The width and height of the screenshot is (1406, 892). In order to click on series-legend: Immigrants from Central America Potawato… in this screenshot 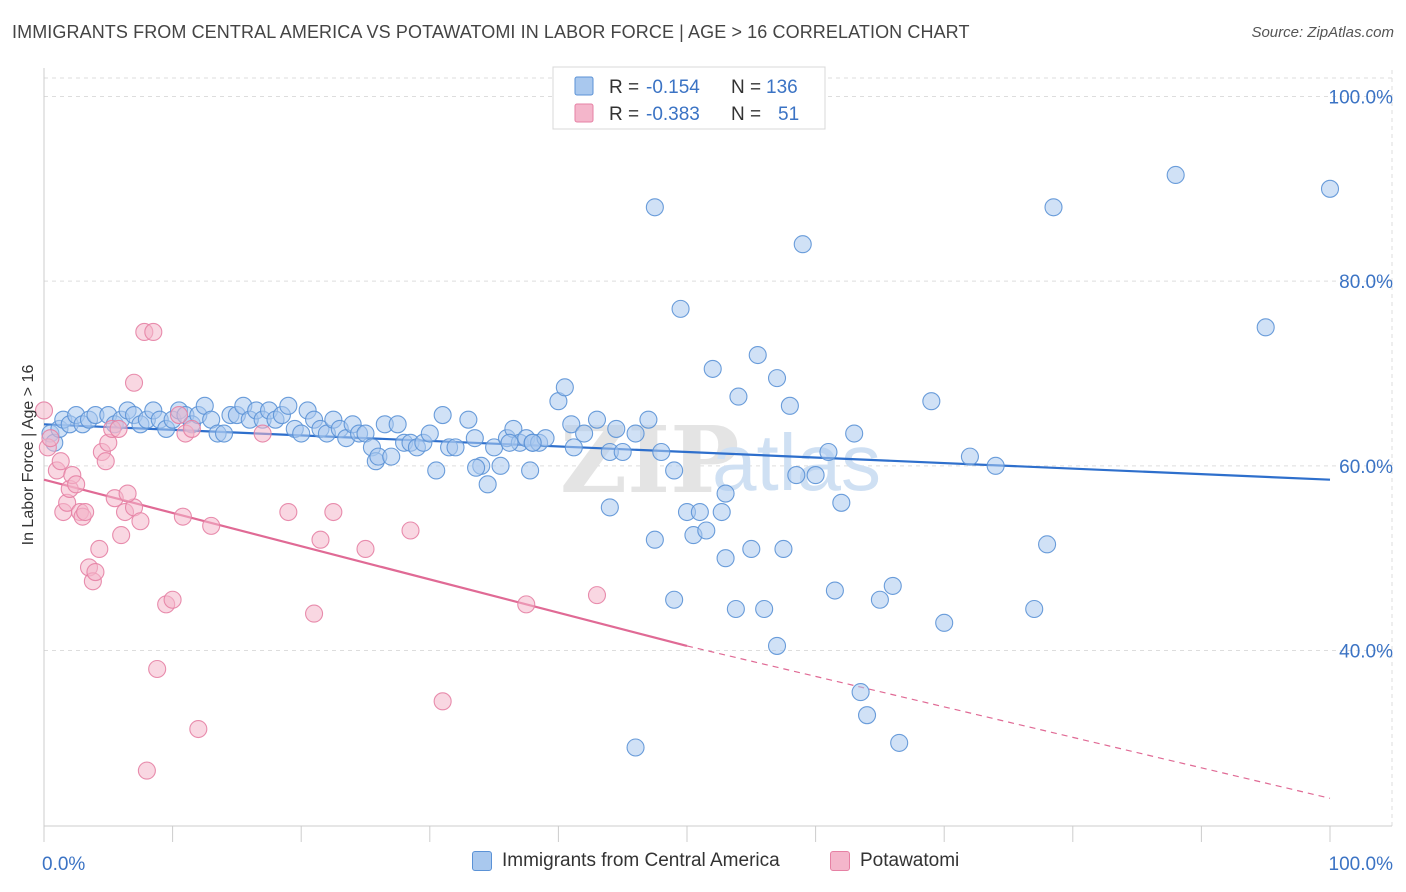, I will do `click(703, 865)`.